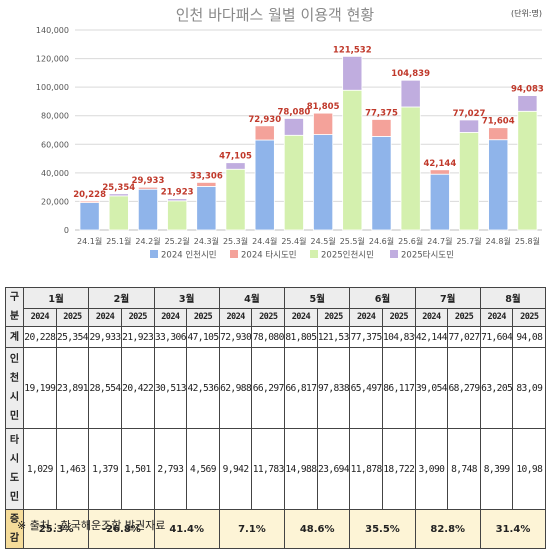  I want to click on y-tick-label: 0, so click(66, 230).